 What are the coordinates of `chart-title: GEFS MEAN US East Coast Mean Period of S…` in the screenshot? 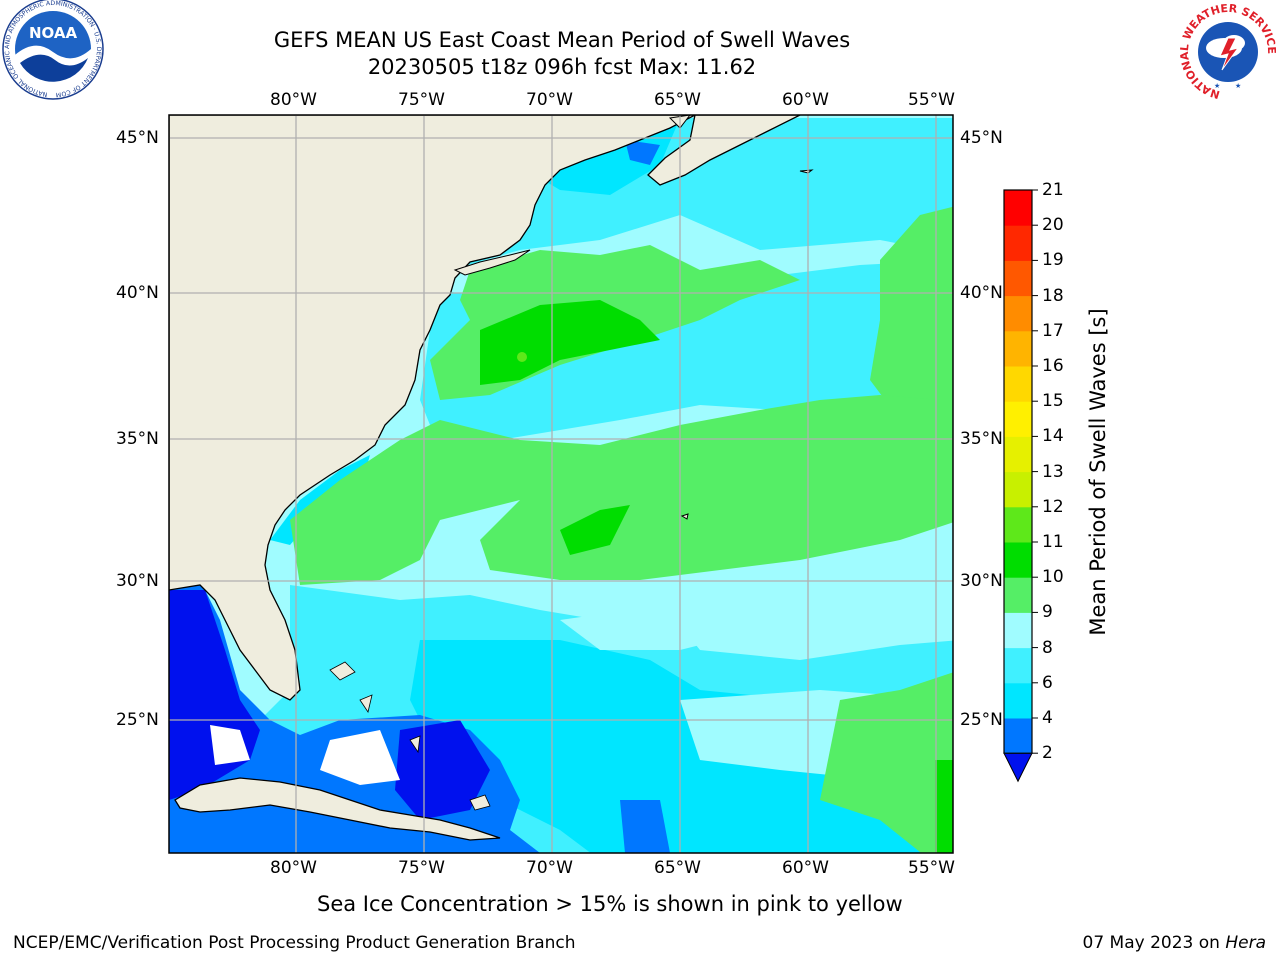 It's located at (562, 40).